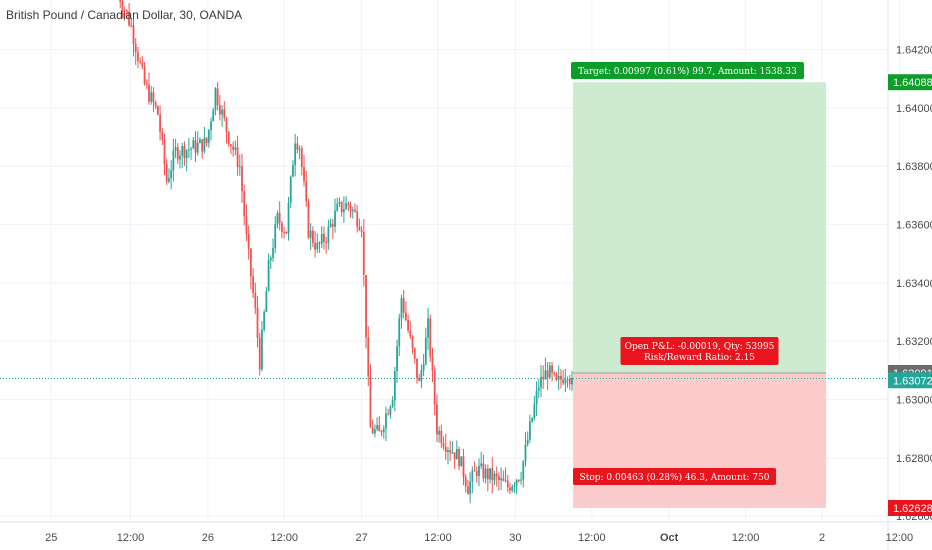 The height and width of the screenshot is (550, 932). I want to click on y-tick-label: 1.63000, so click(914, 401).